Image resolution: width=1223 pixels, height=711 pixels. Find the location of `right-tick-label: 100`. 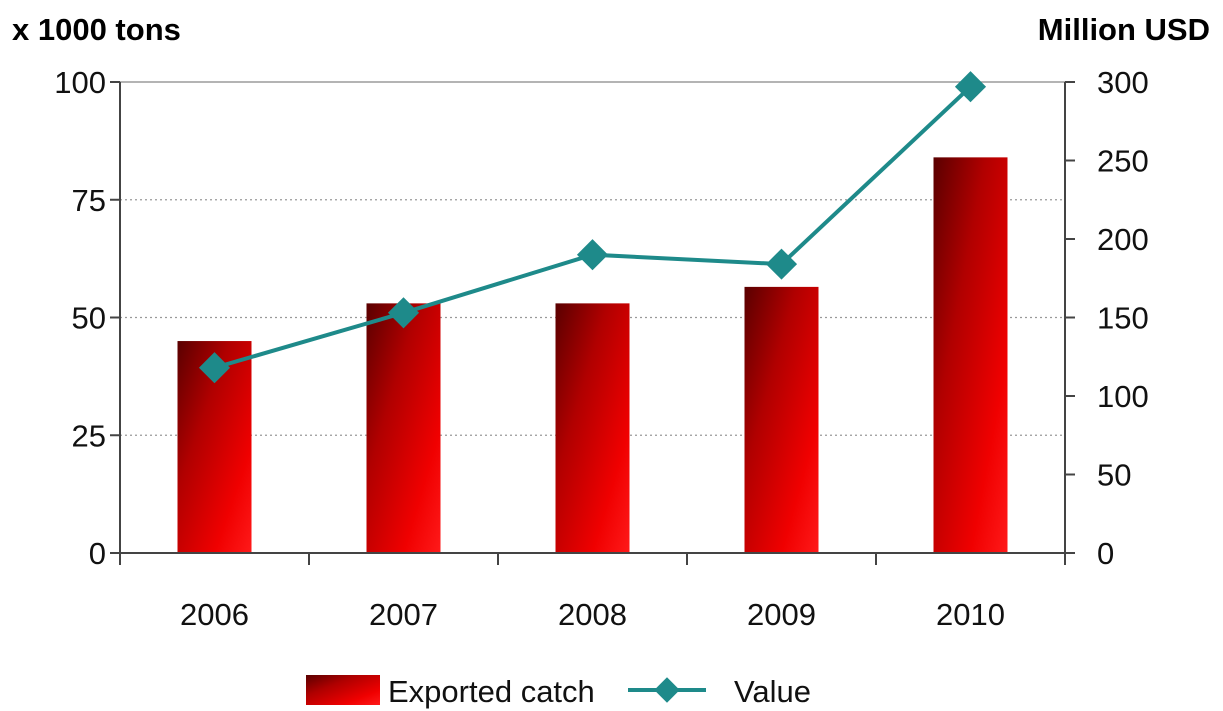

right-tick-label: 100 is located at coordinates (1123, 396).